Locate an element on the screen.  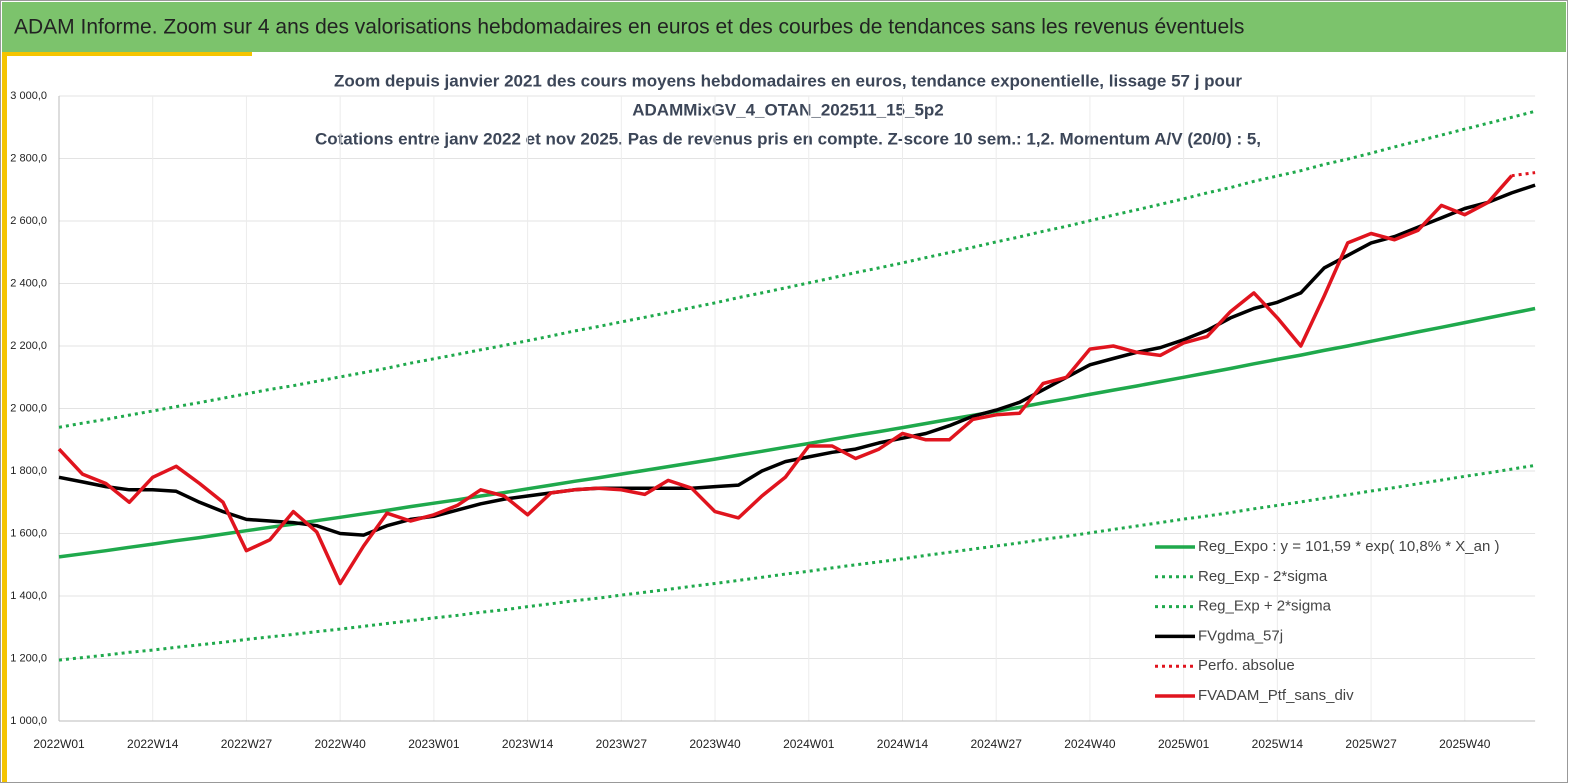
x-tick-label: 2023W14 is located at coordinates (528, 744).